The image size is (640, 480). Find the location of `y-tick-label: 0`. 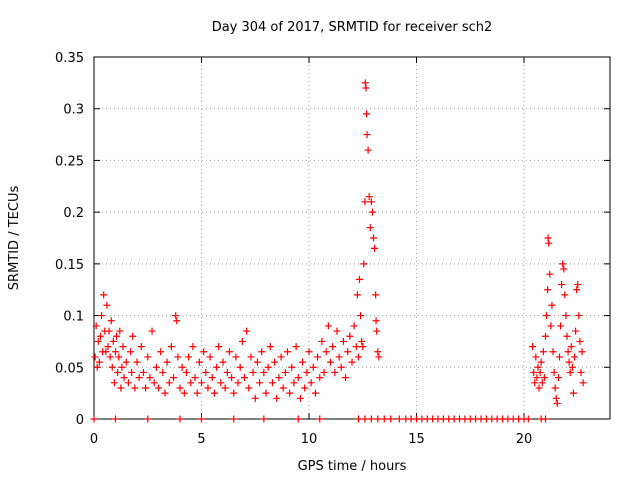

y-tick-label: 0 is located at coordinates (80, 420).